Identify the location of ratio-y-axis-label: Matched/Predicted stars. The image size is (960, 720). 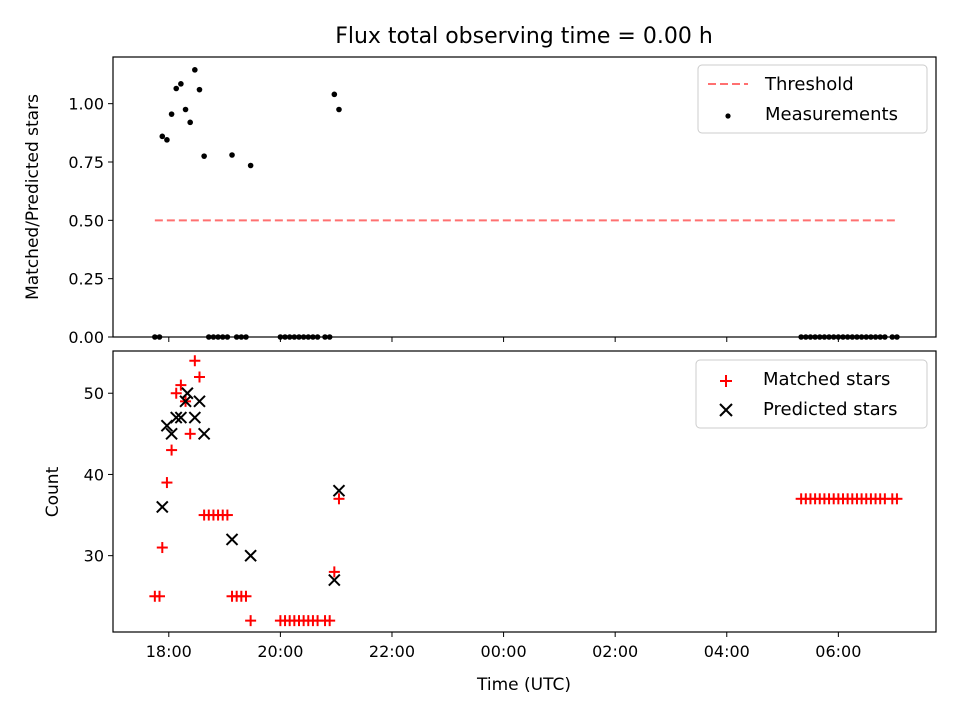
(33, 197).